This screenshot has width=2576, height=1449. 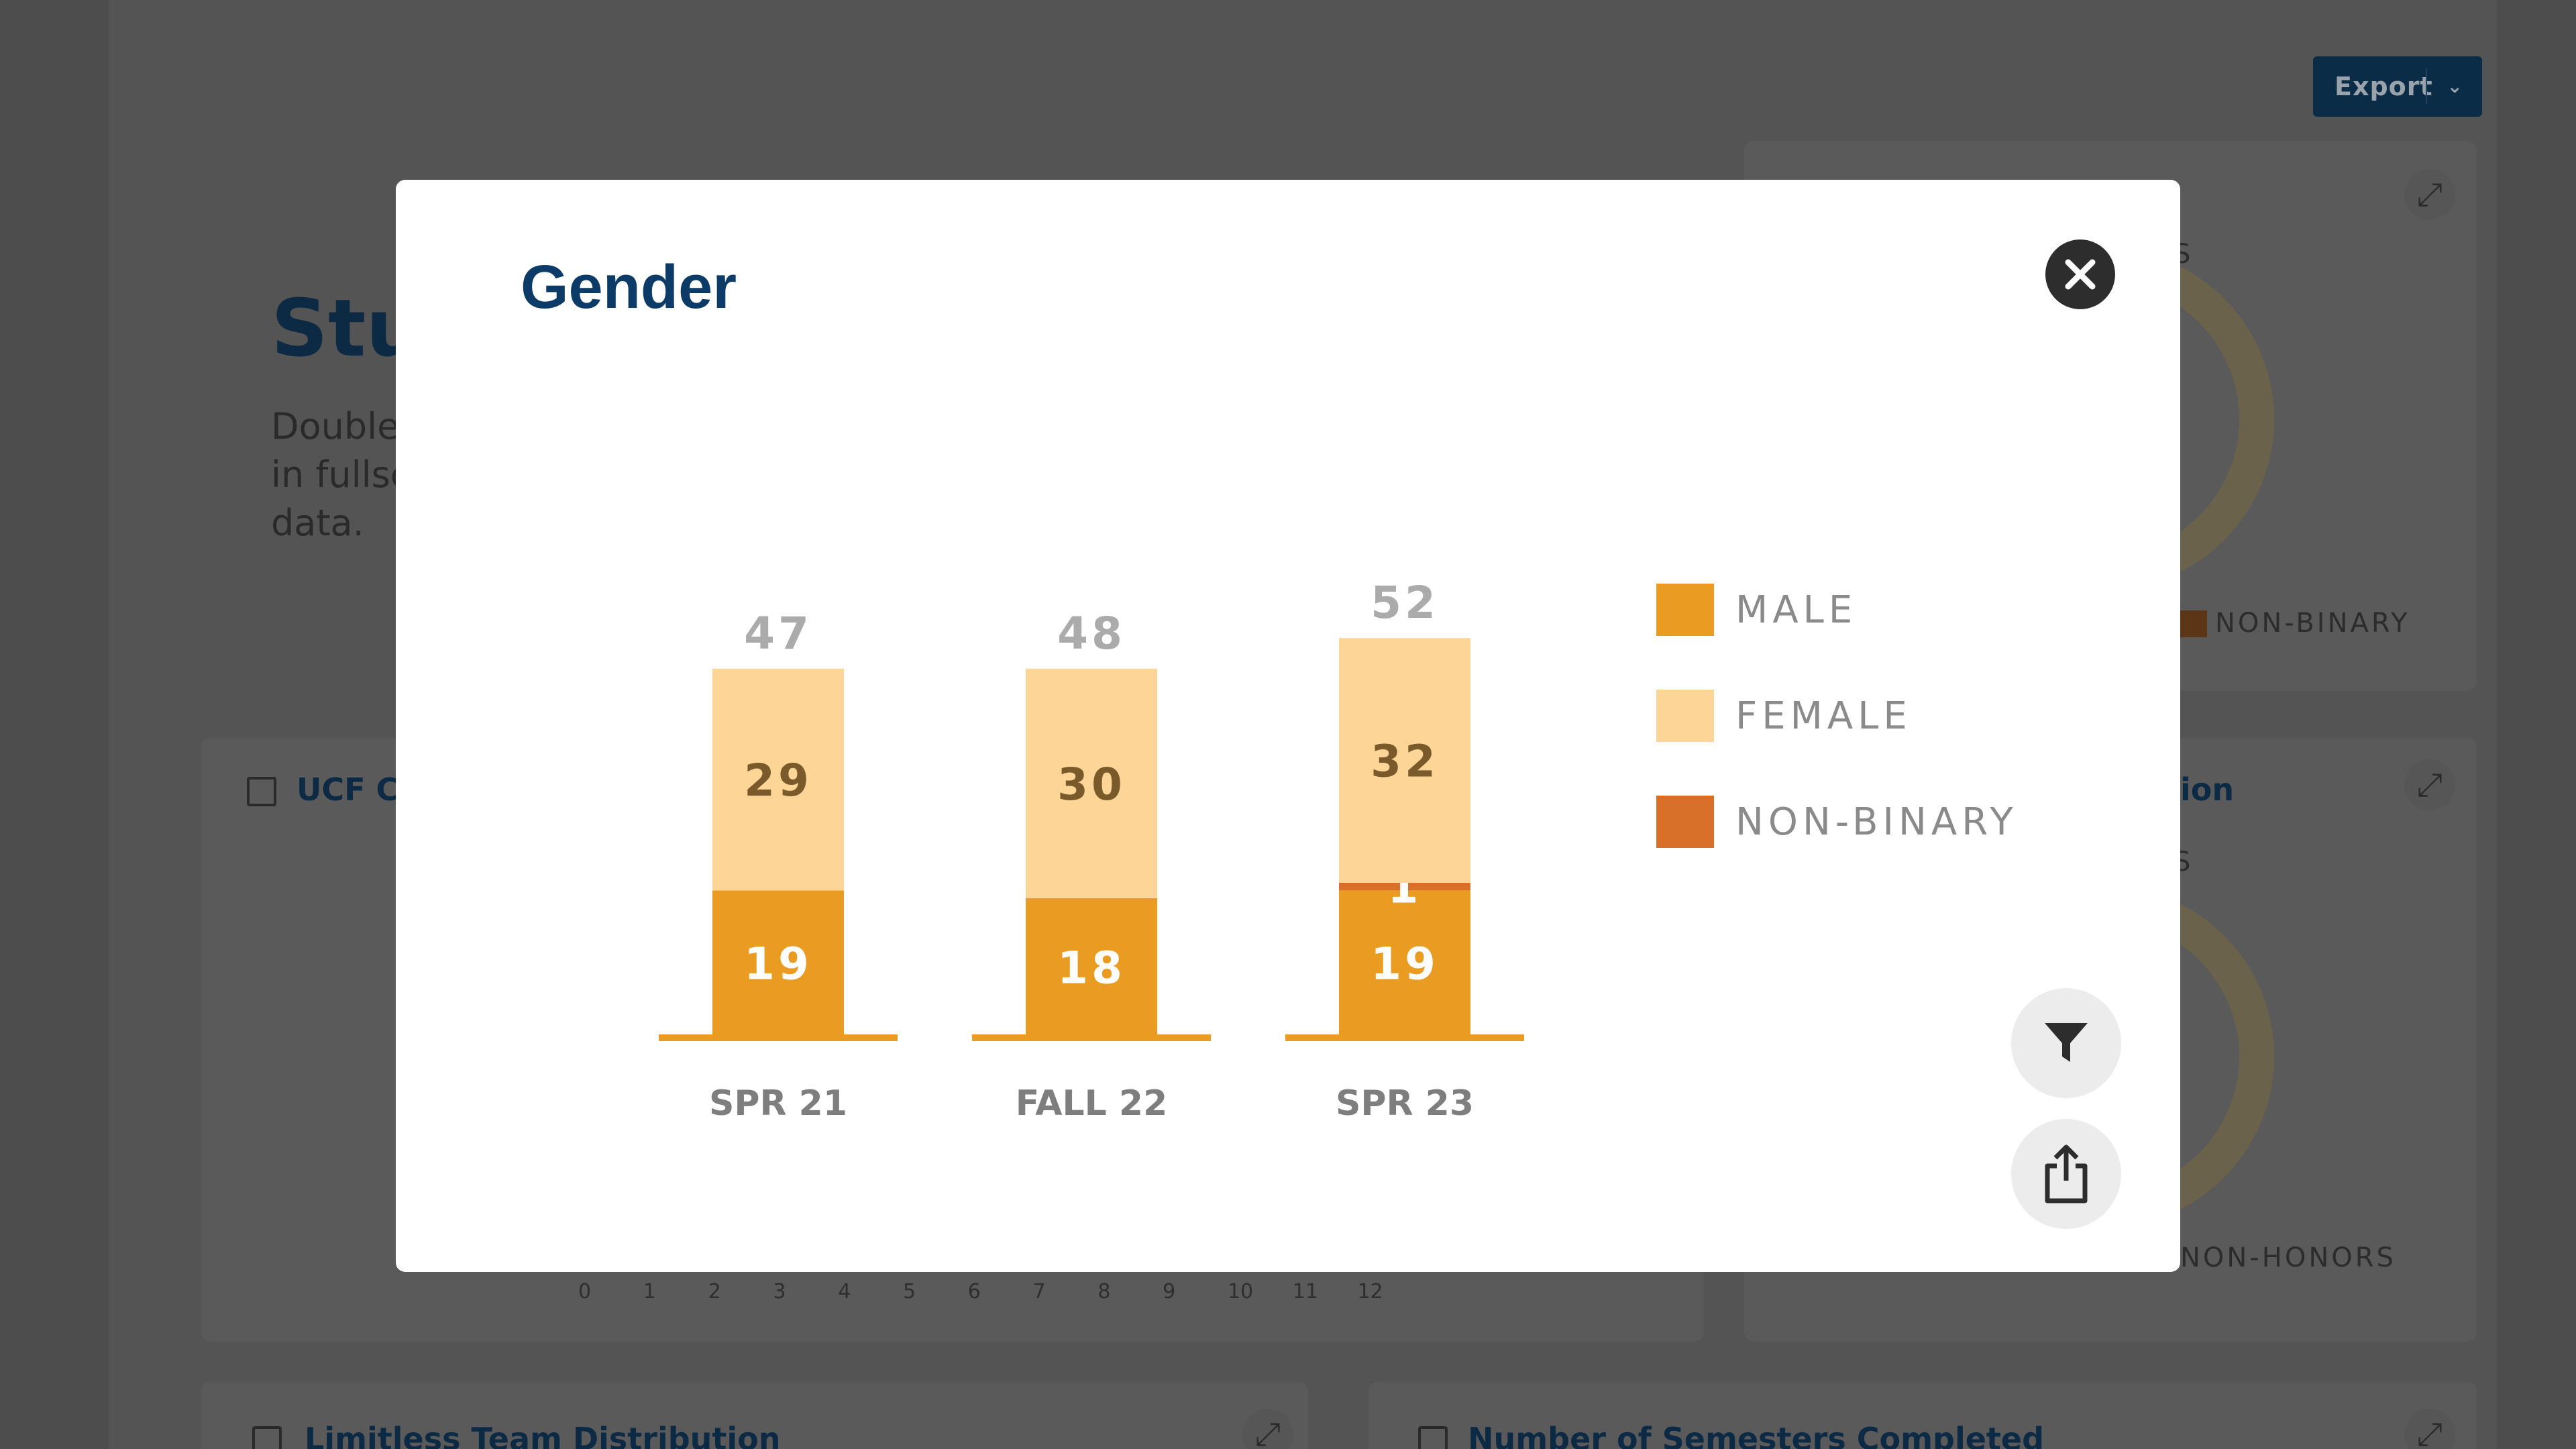 I want to click on tick-label: 4, so click(x=844, y=1291).